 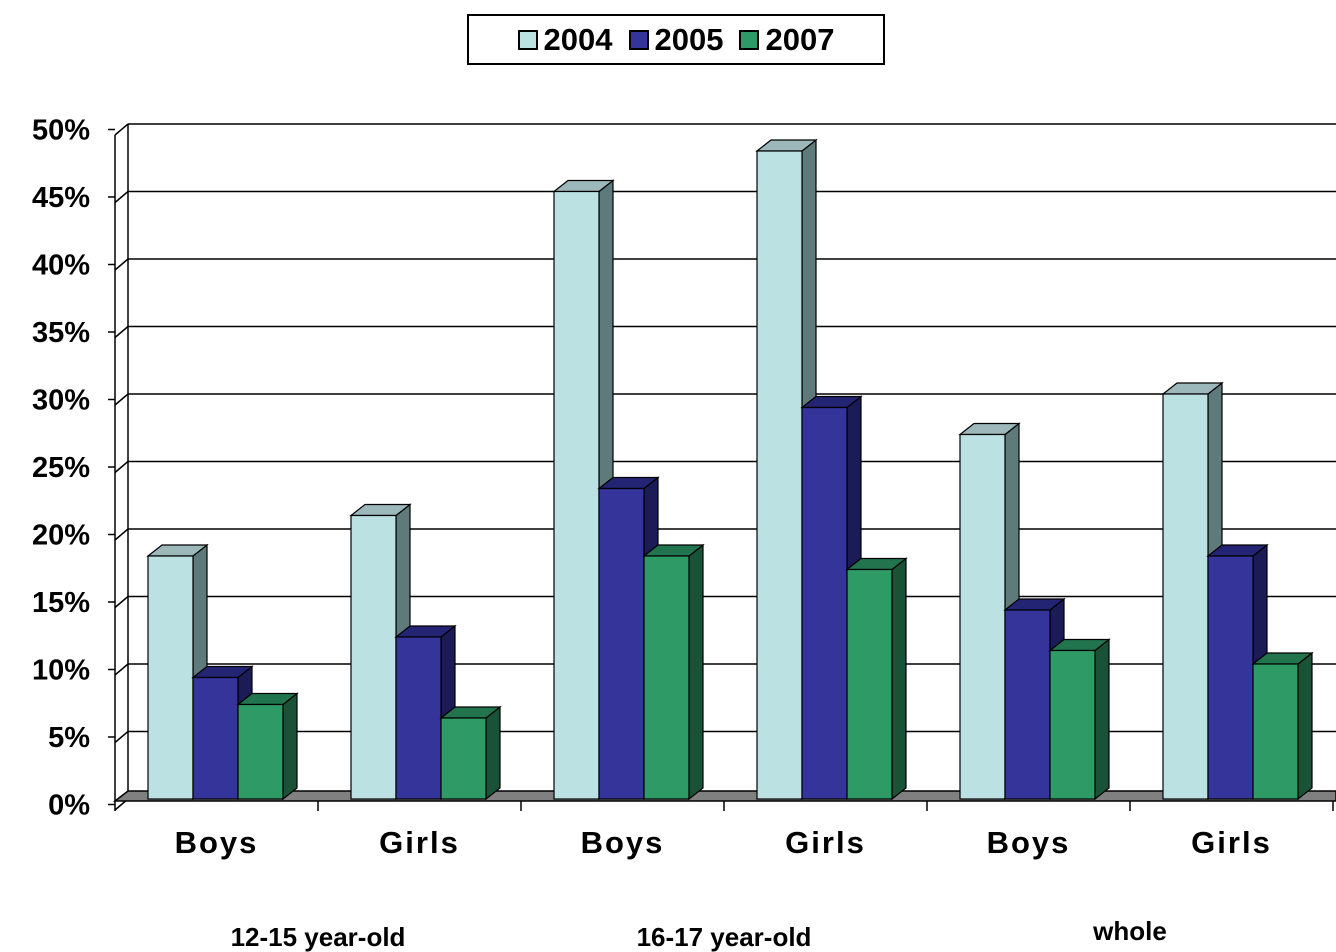 I want to click on y-tick-label: 25%, so click(x=61, y=468).